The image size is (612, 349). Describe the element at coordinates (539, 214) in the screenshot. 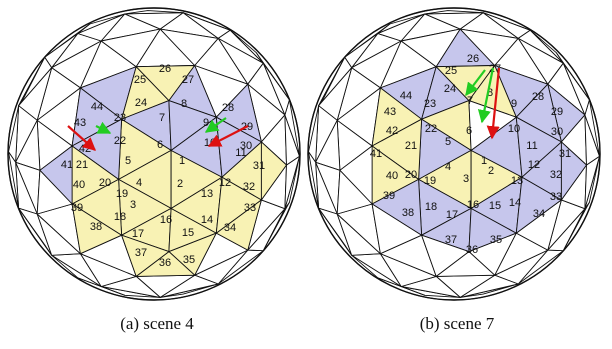

I see `cell-label: 34` at that location.